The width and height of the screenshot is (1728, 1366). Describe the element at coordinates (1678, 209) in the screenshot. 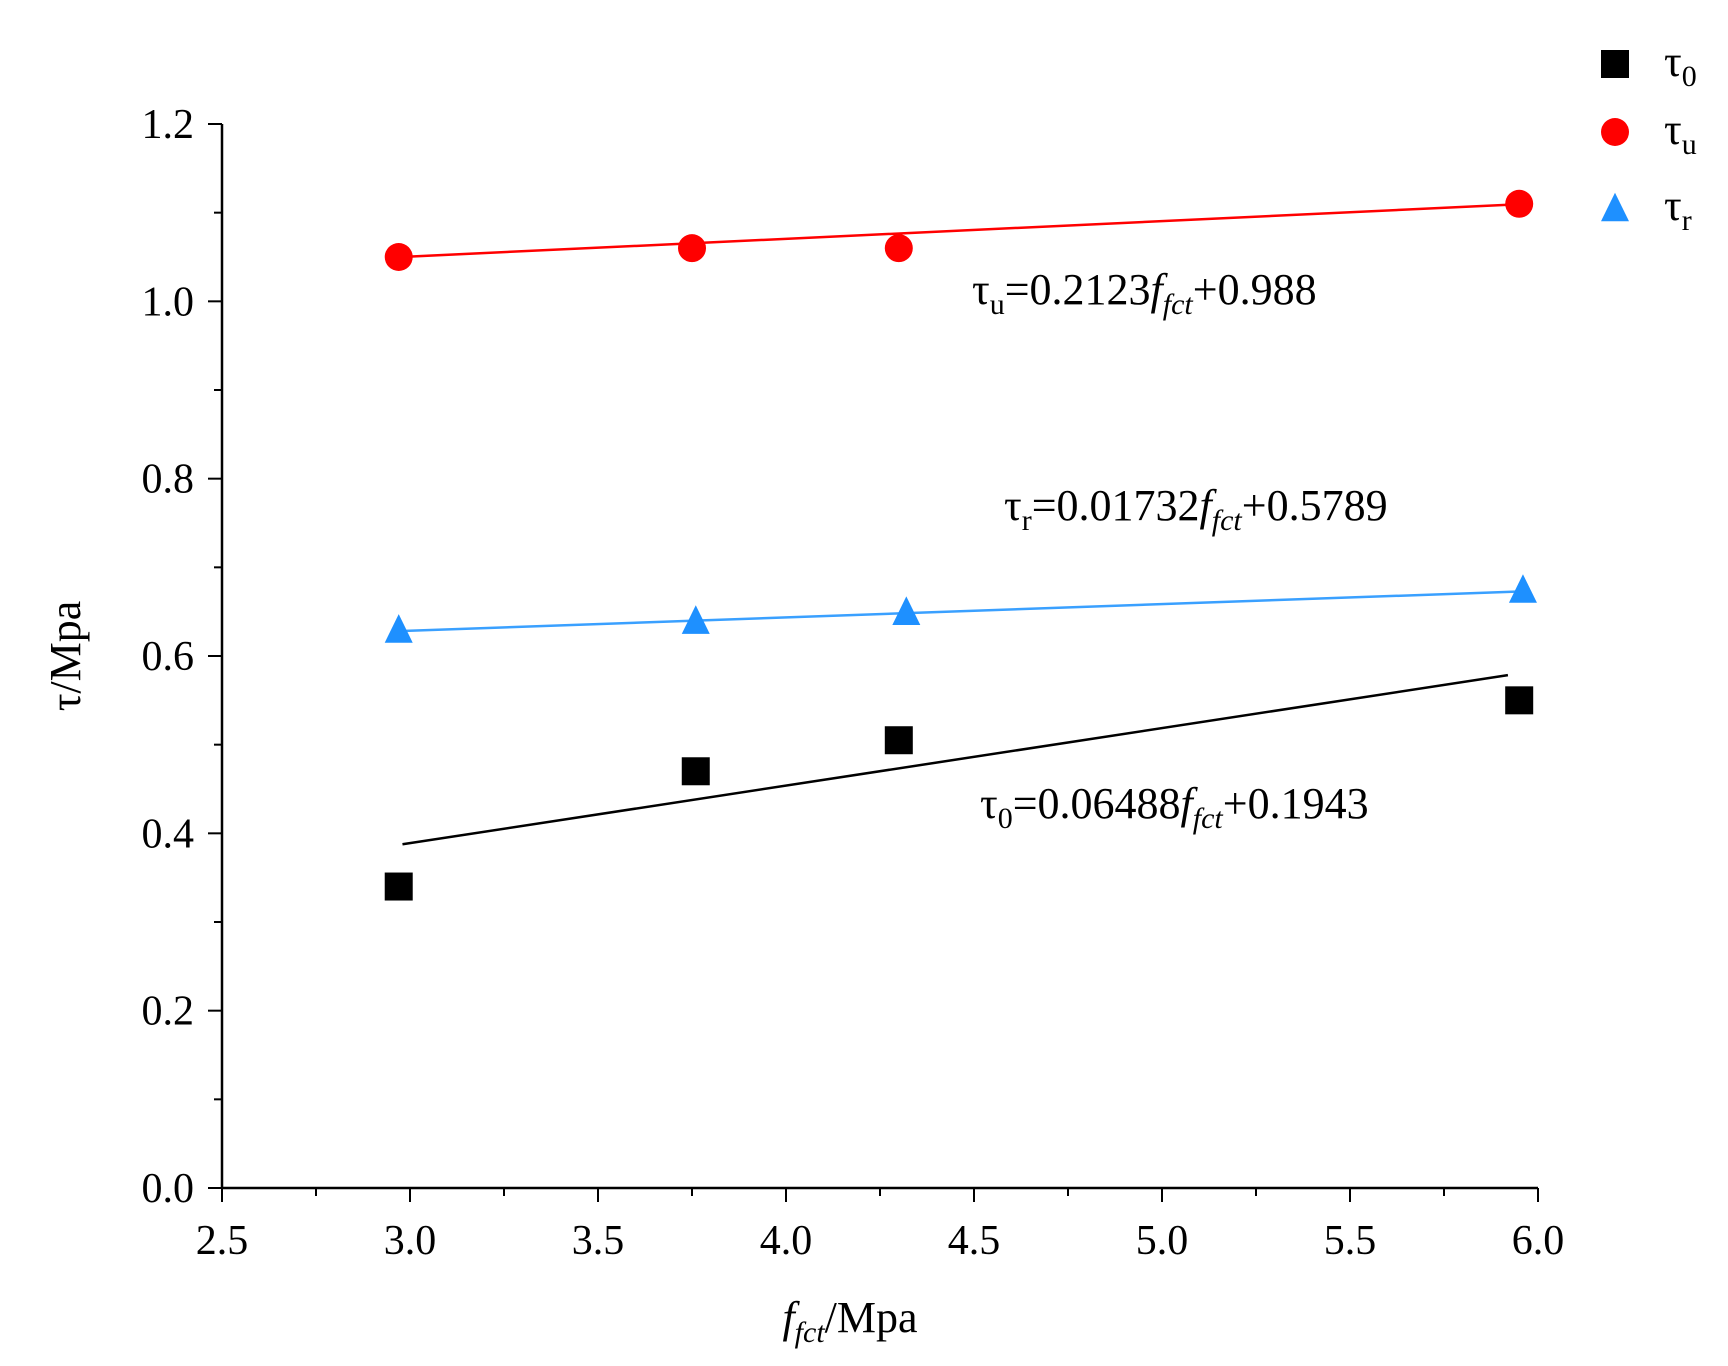

I see `legend-label-r: τr` at that location.